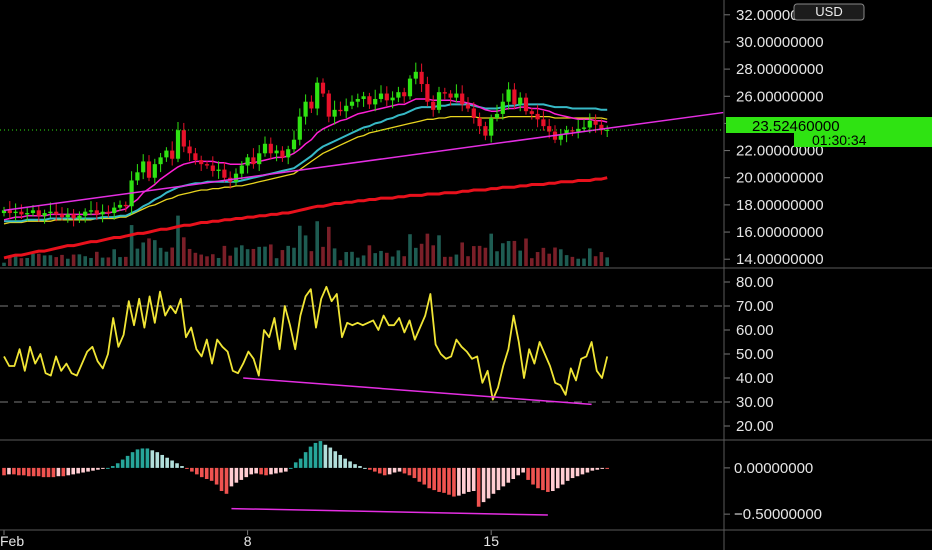 Image resolution: width=932 pixels, height=550 pixels. Describe the element at coordinates (306, 343) in the screenshot. I see `rsi-line` at that location.